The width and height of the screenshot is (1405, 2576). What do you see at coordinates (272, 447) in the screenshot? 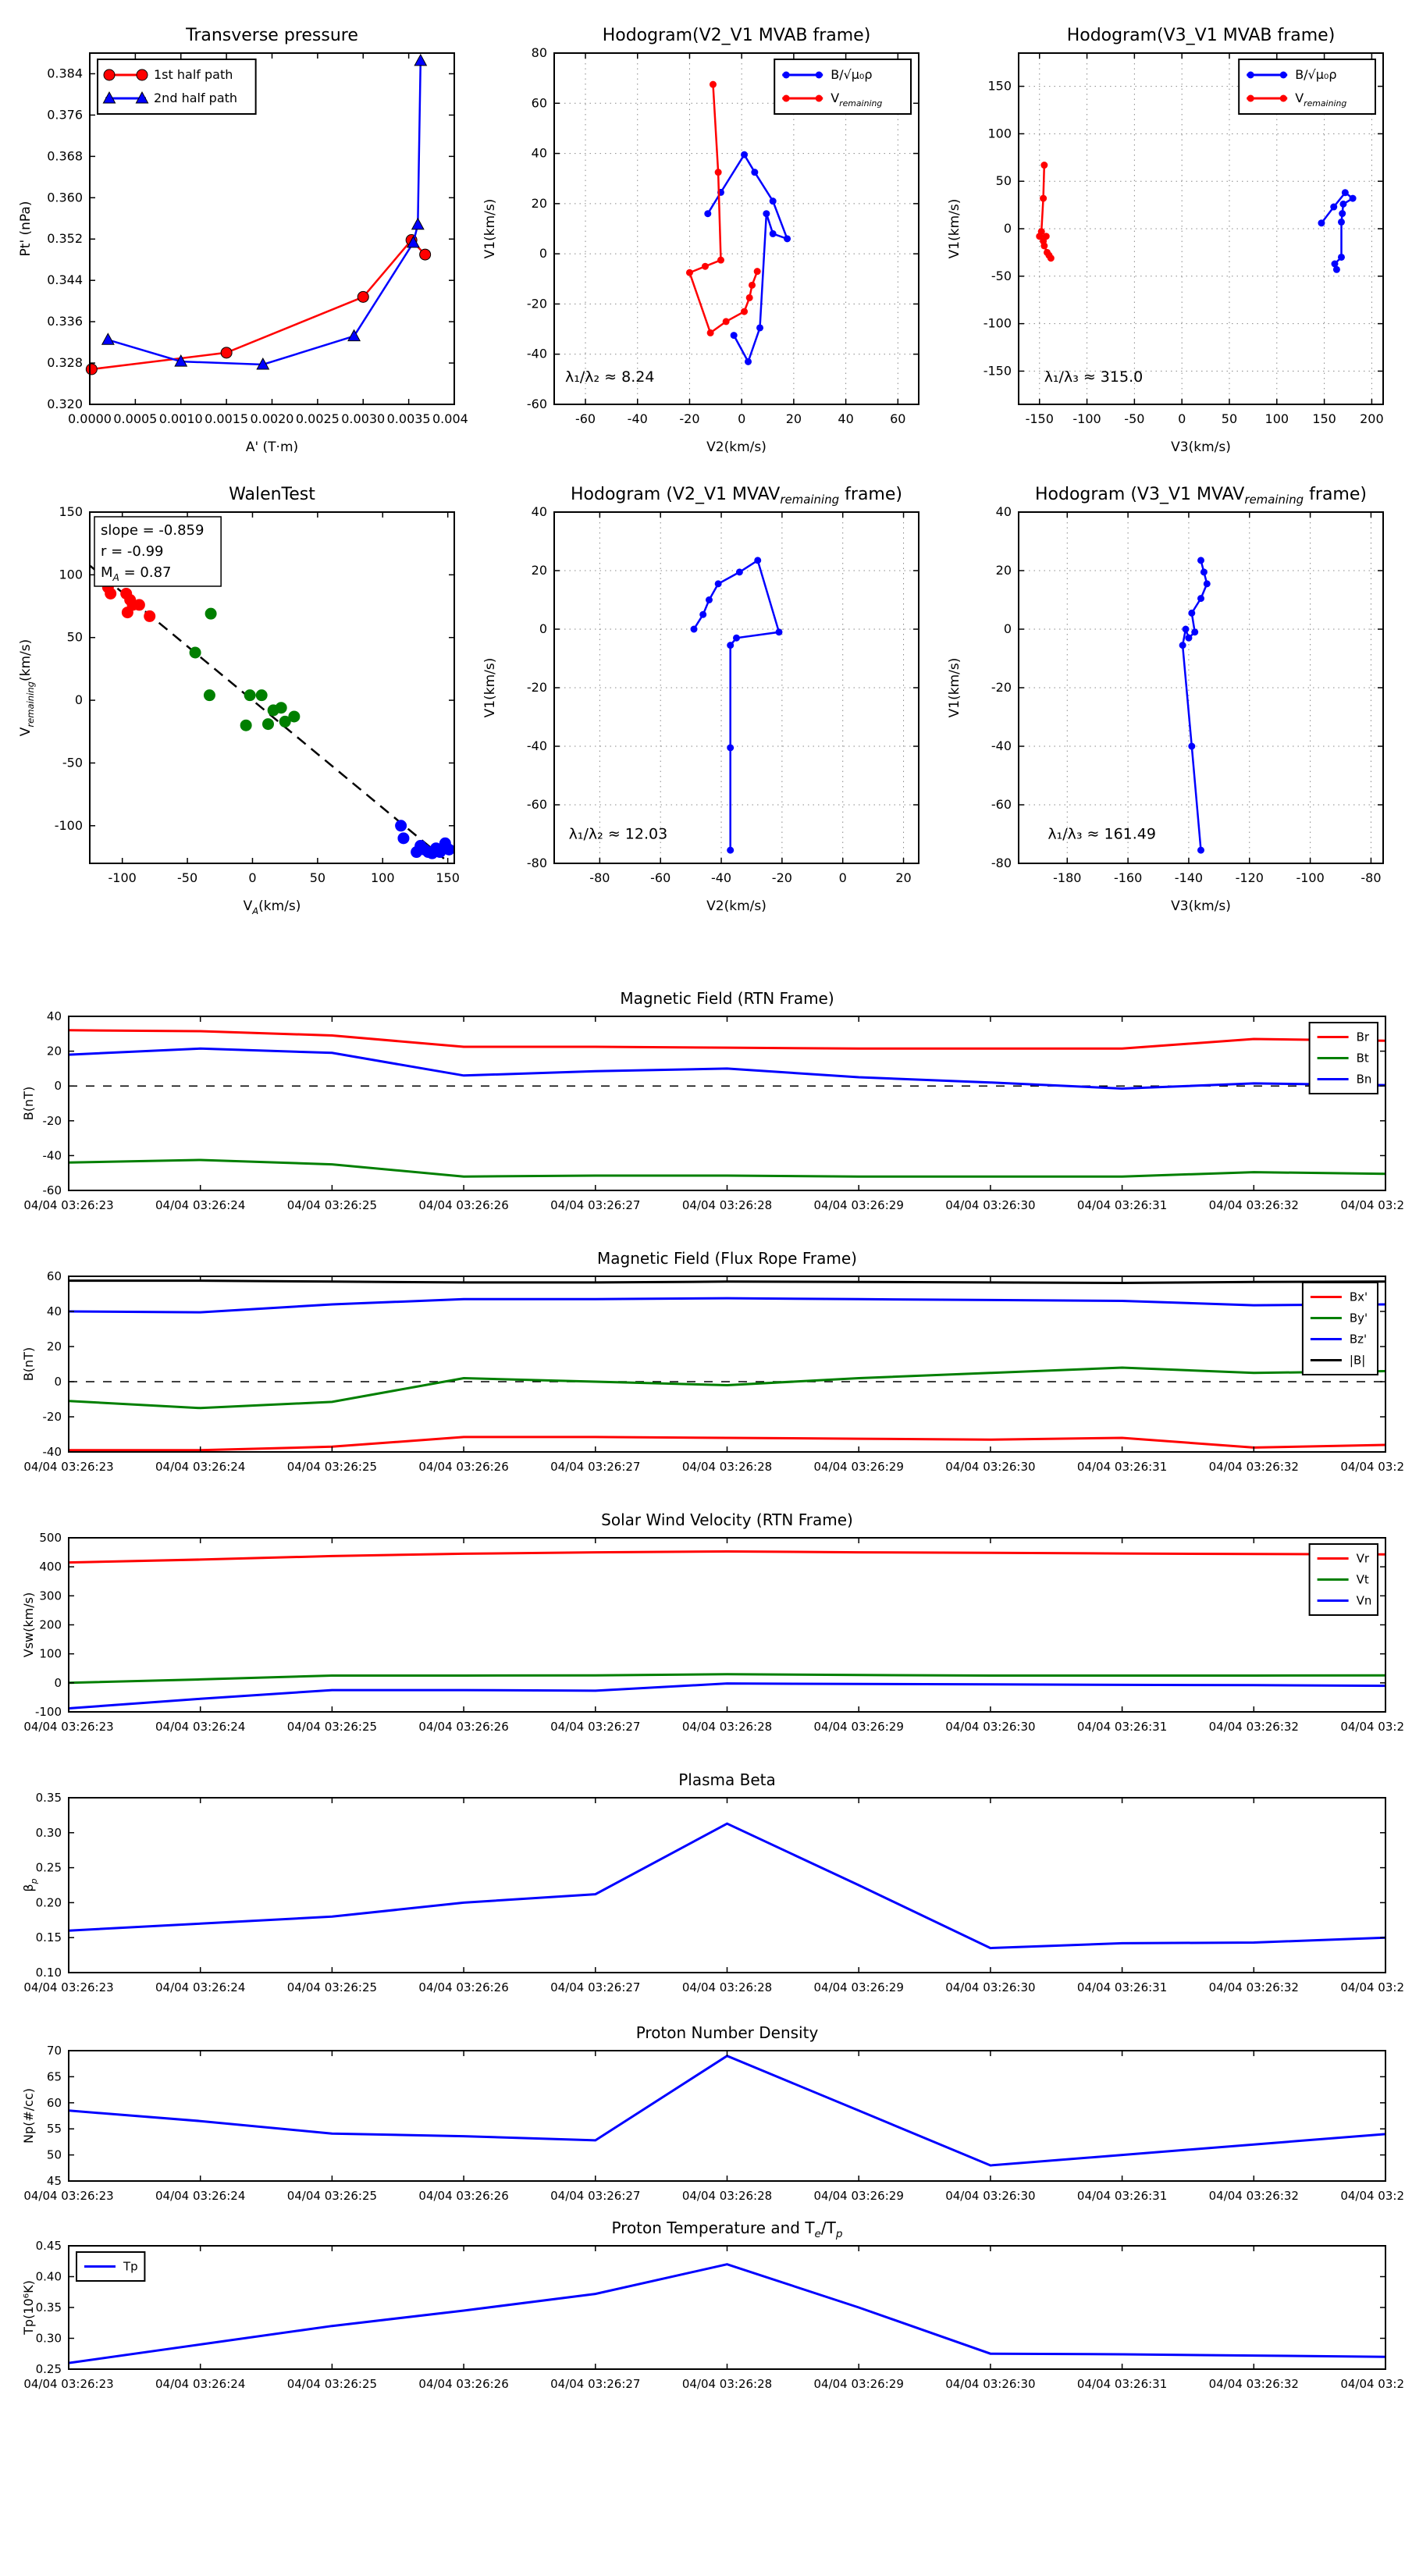
I see `transverse-pressure-xlabel: A' (T·m)` at bounding box center [272, 447].